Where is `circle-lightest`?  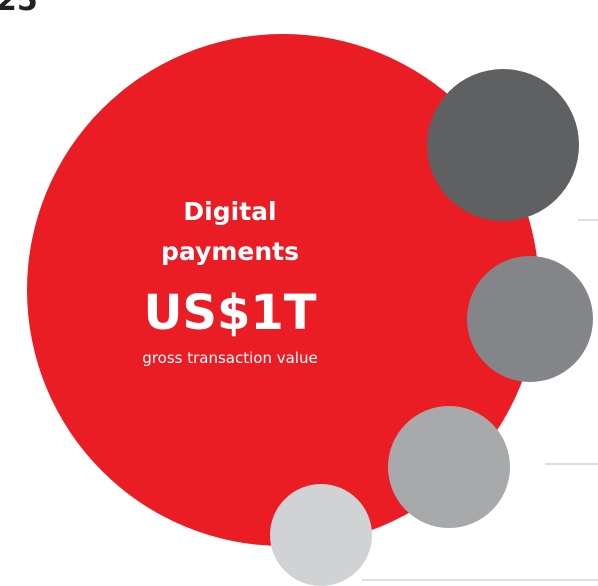 circle-lightest is located at coordinates (321, 535).